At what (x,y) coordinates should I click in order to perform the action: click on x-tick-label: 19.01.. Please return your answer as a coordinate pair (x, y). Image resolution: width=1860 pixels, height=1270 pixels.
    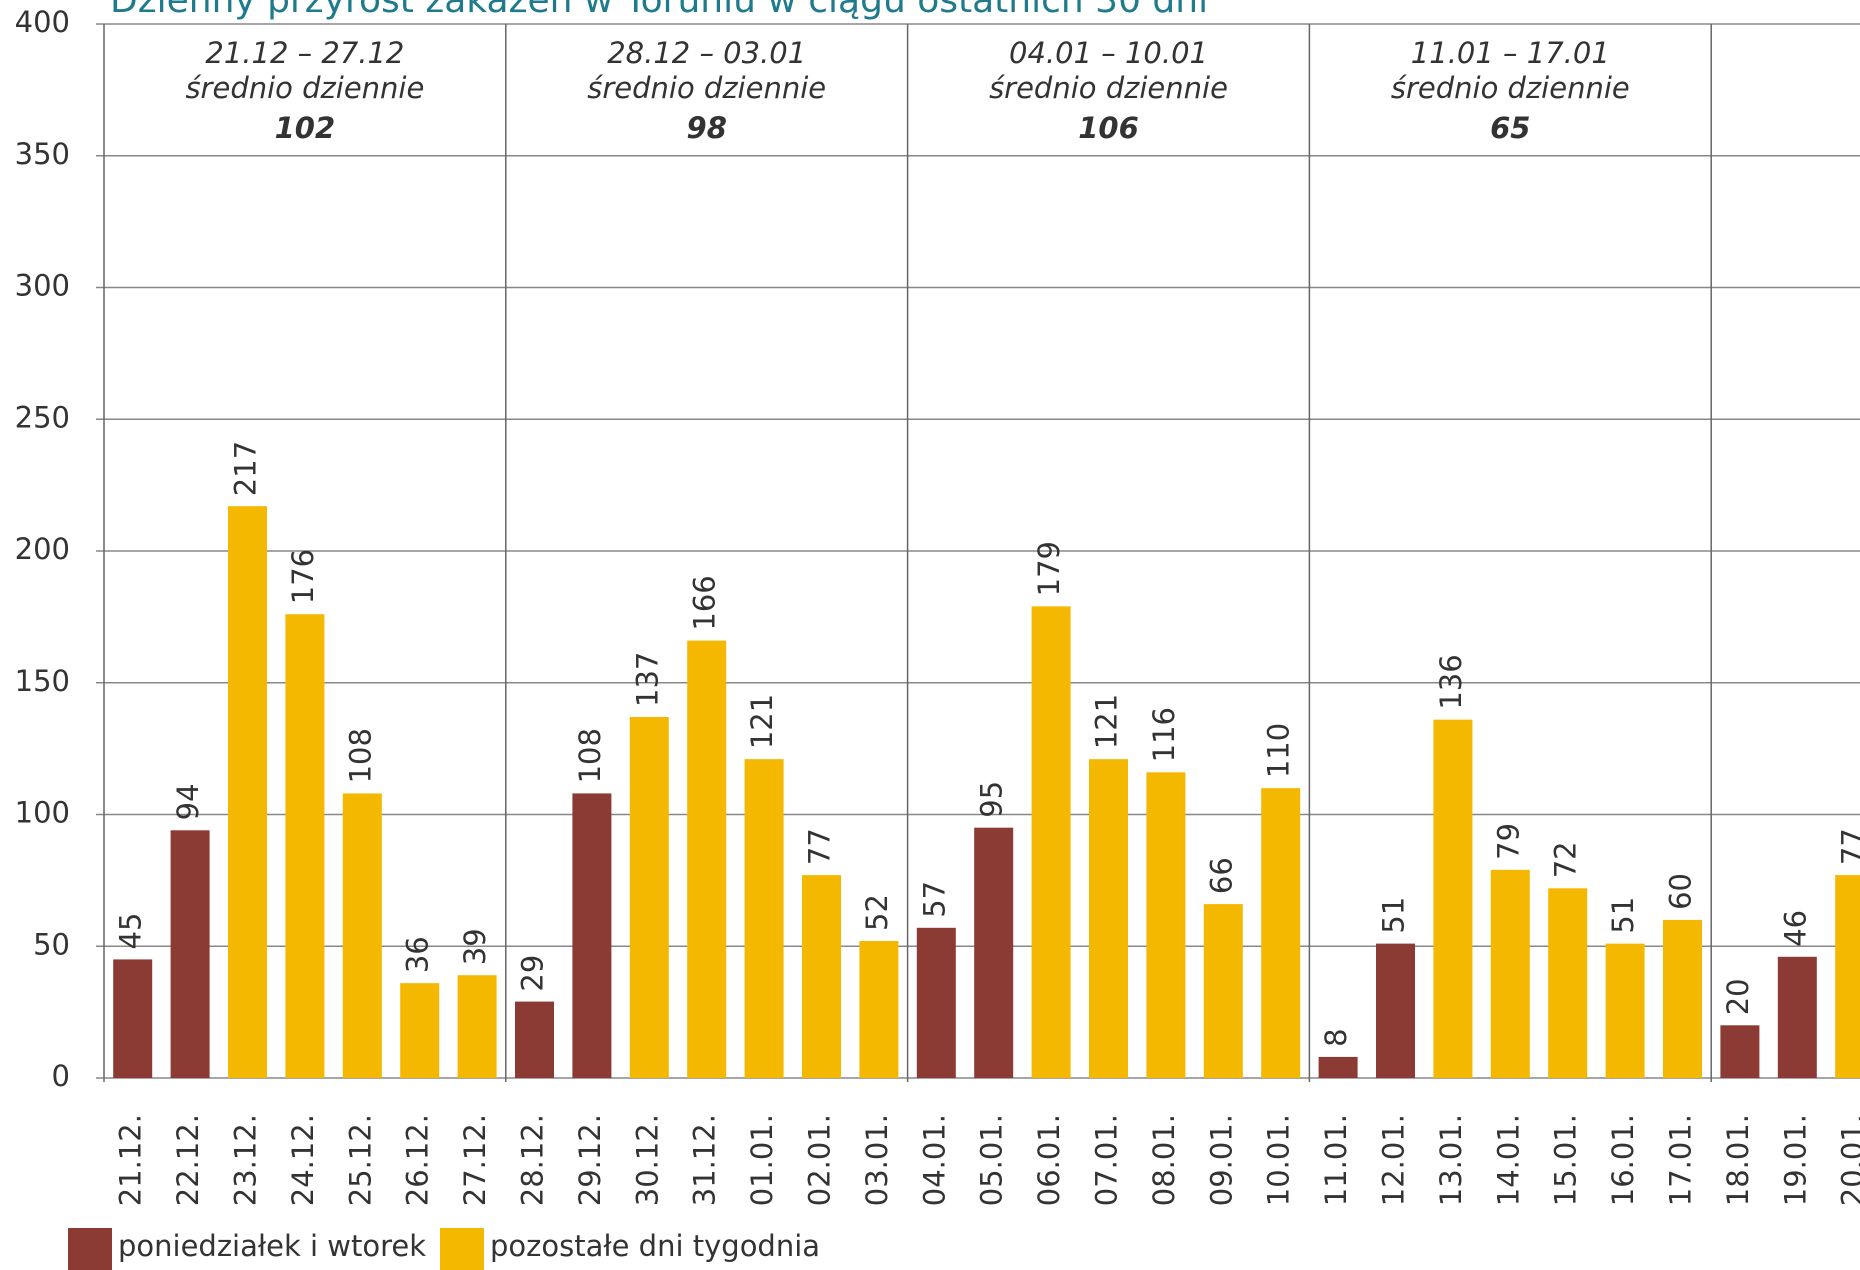
    Looking at the image, I should click on (1795, 1160).